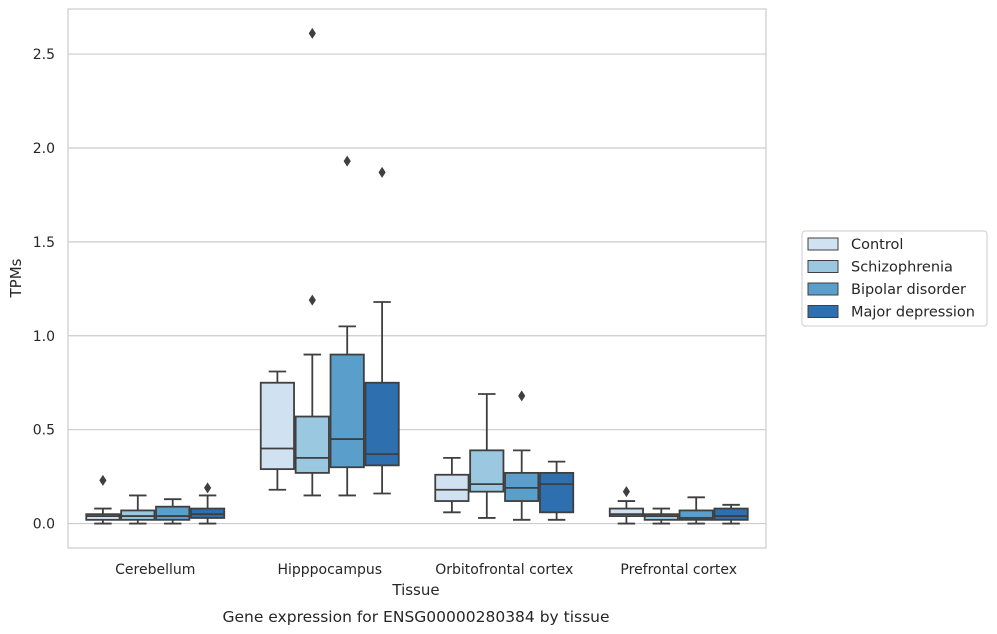 This screenshot has width=997, height=634. Describe the element at coordinates (155, 570) in the screenshot. I see `x-tick-label: Cerebellum` at that location.